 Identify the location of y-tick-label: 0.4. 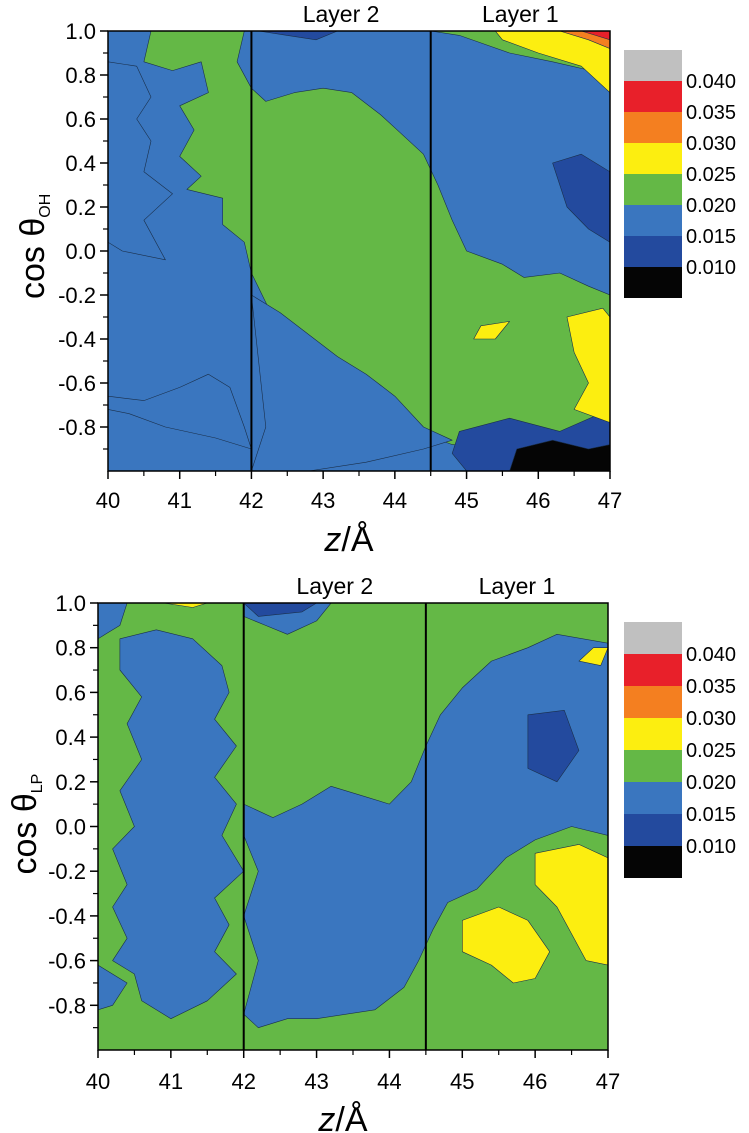
(80, 163).